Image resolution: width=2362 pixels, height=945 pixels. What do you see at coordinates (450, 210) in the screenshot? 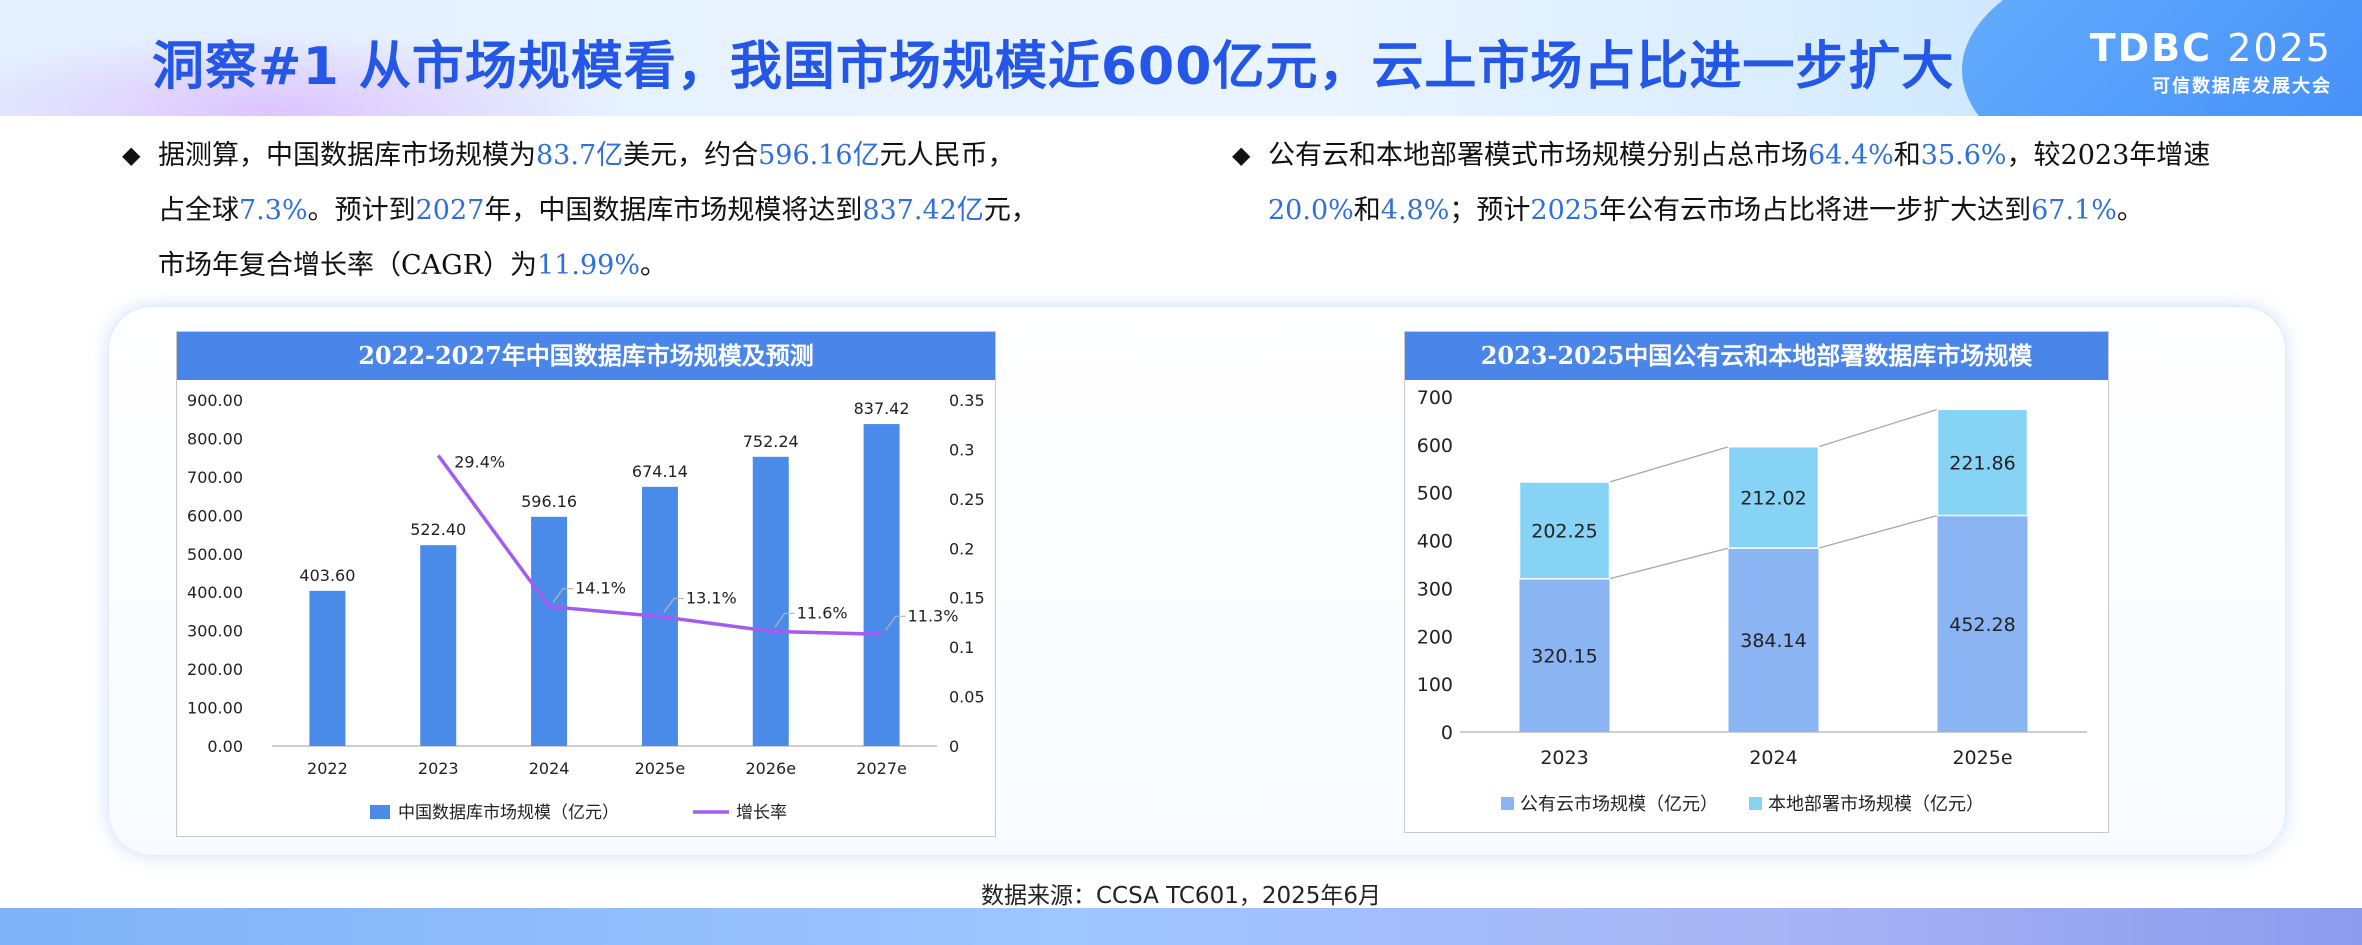
I see `highlight-value: 2027` at bounding box center [450, 210].